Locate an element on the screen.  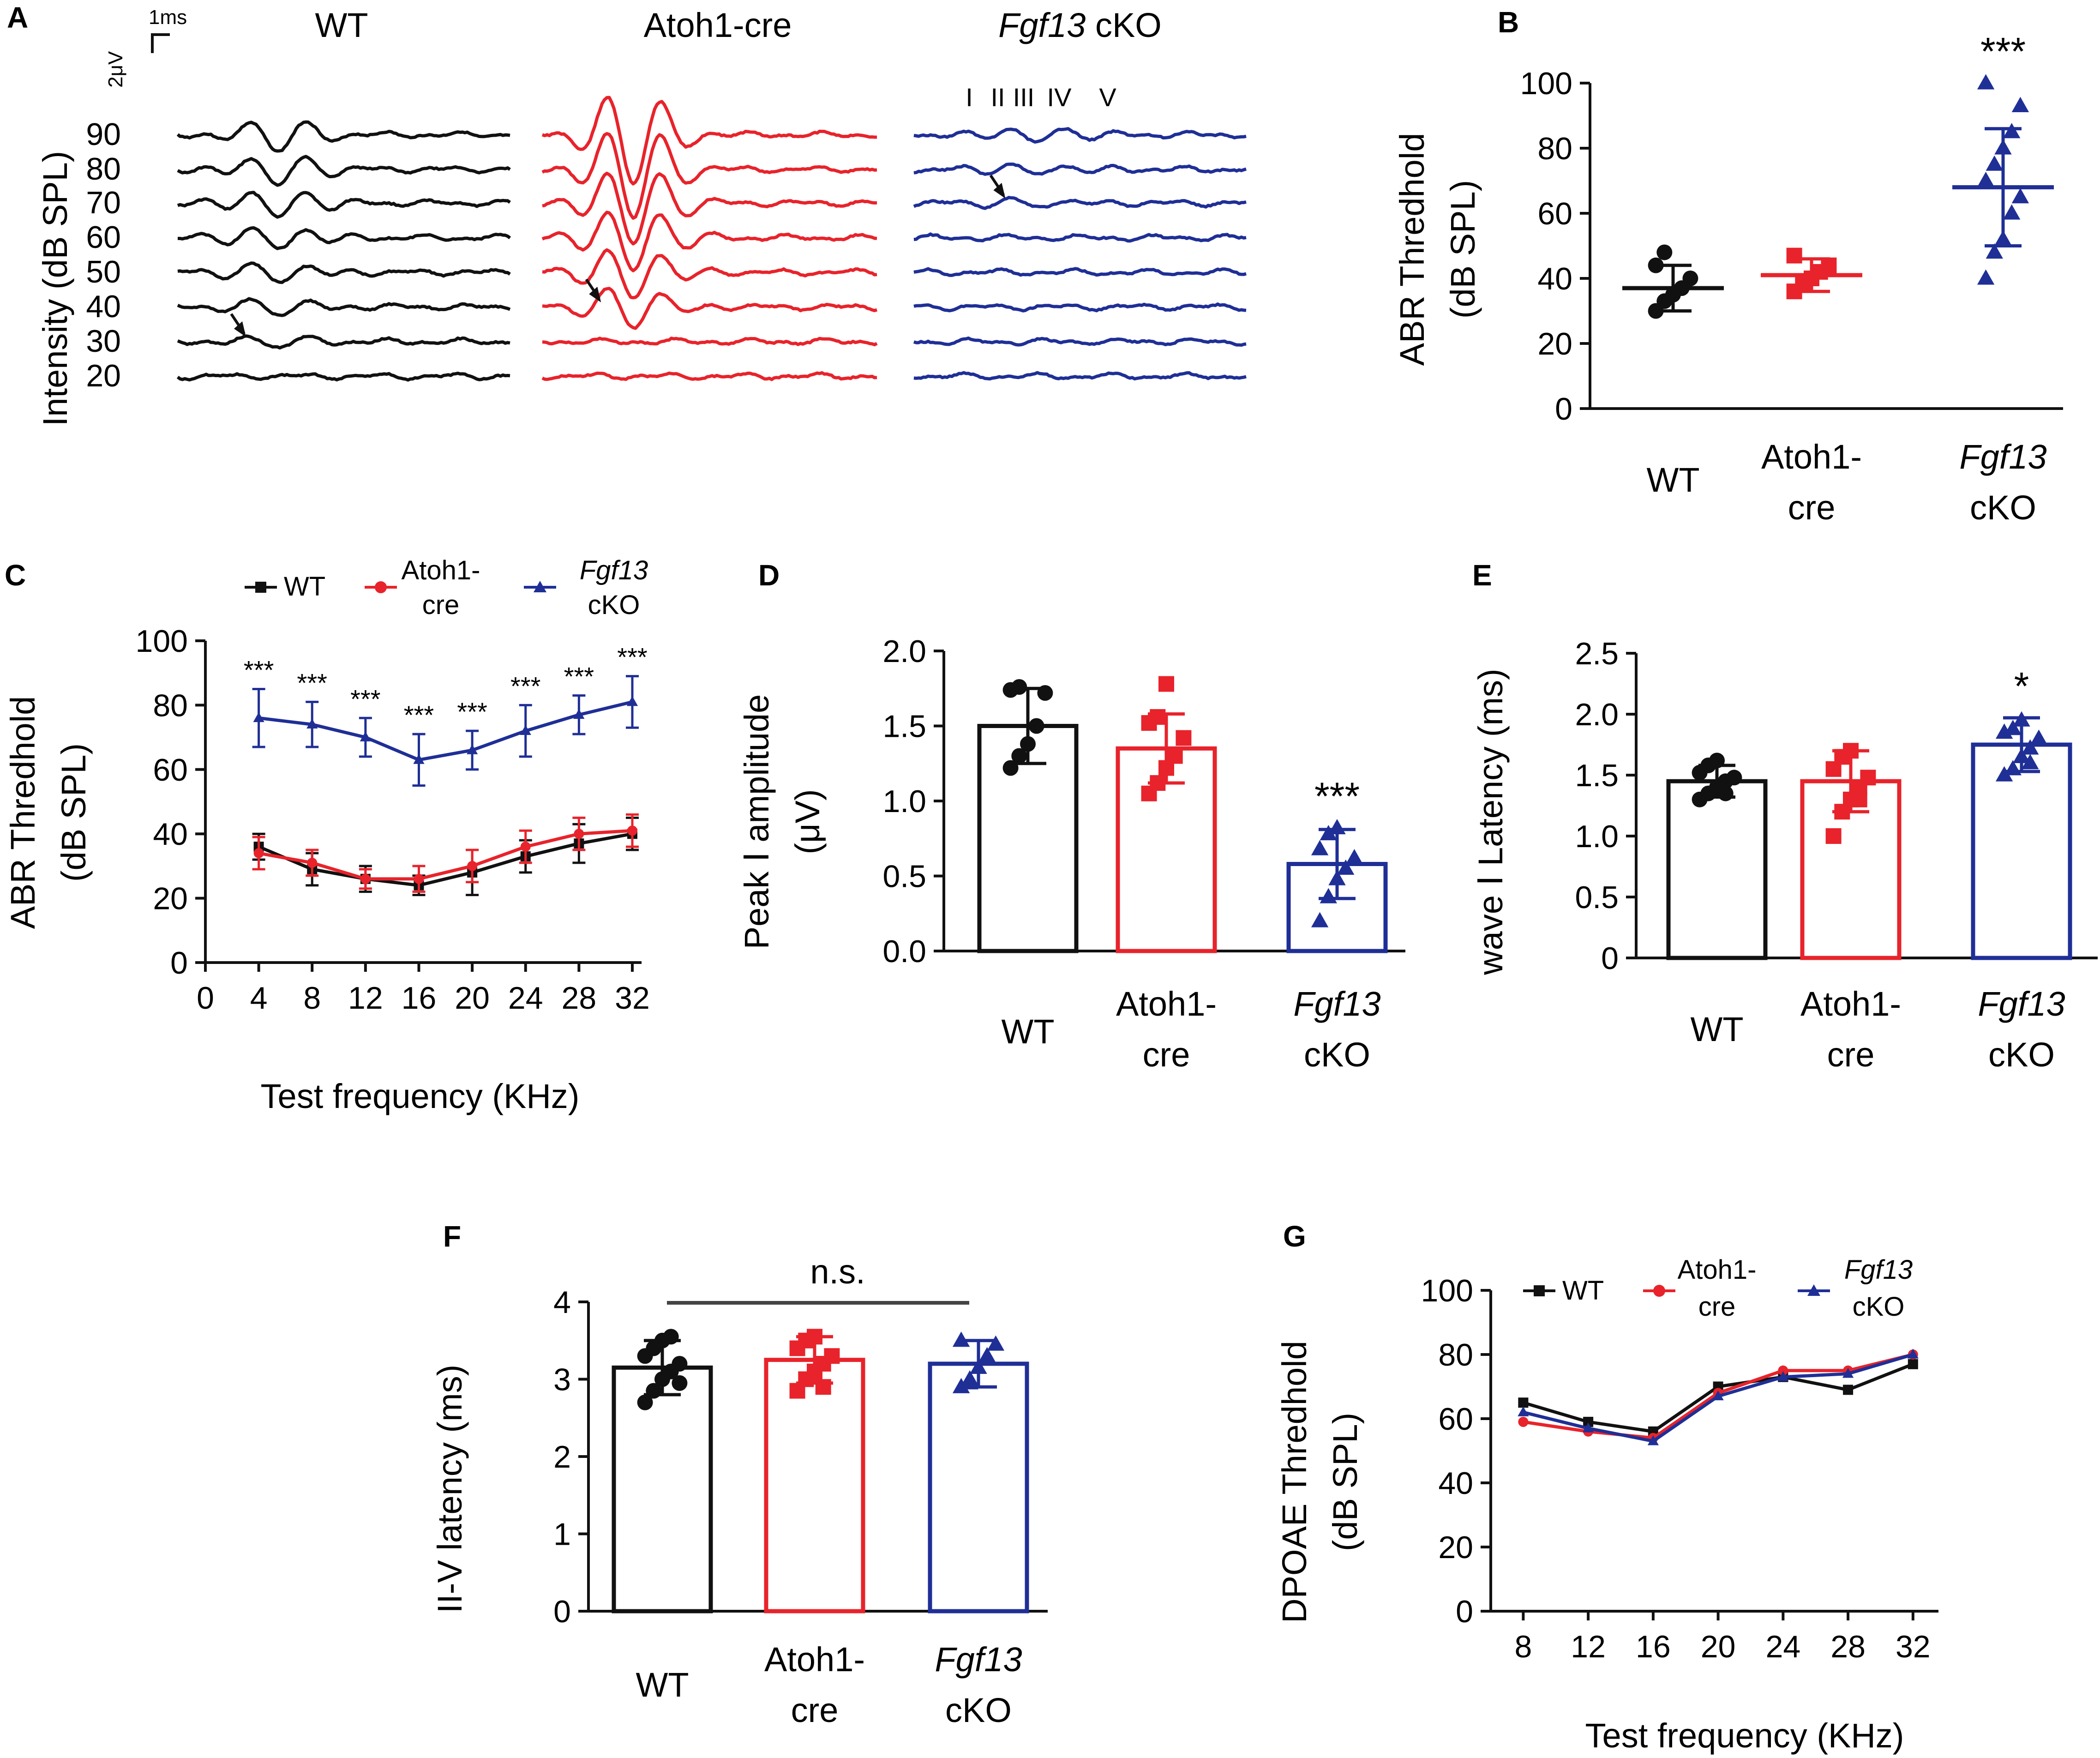
pf-data-point is located at coordinates (680, 1364).